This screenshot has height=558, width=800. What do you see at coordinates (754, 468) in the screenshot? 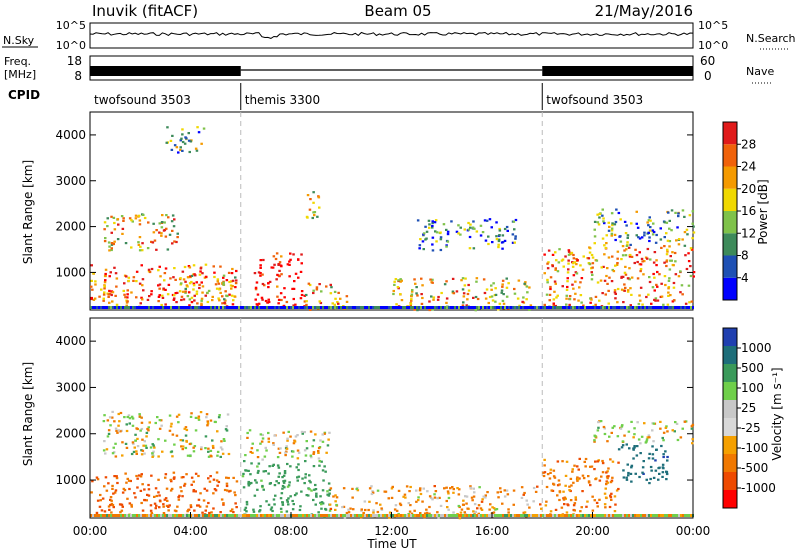
I see `colorbar-tick-label: -500` at bounding box center [754, 468].